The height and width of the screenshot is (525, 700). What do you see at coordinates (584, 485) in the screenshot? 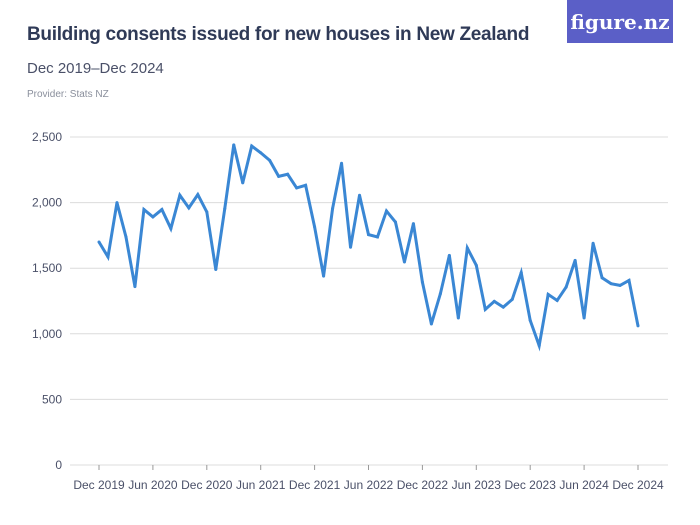
I see `x-tick-label: Jun 2024` at bounding box center [584, 485].